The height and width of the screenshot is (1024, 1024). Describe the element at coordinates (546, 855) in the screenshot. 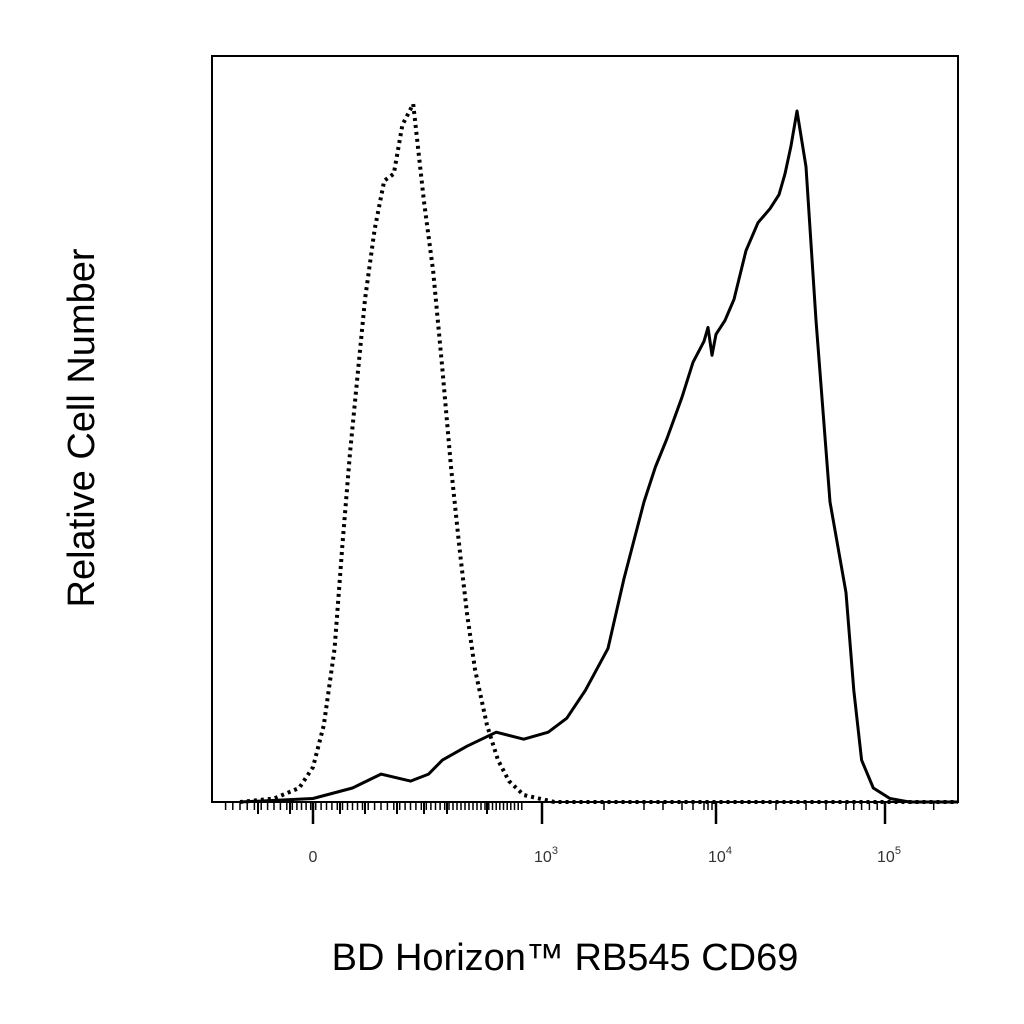

I see `x-tick-label: 10³` at that location.